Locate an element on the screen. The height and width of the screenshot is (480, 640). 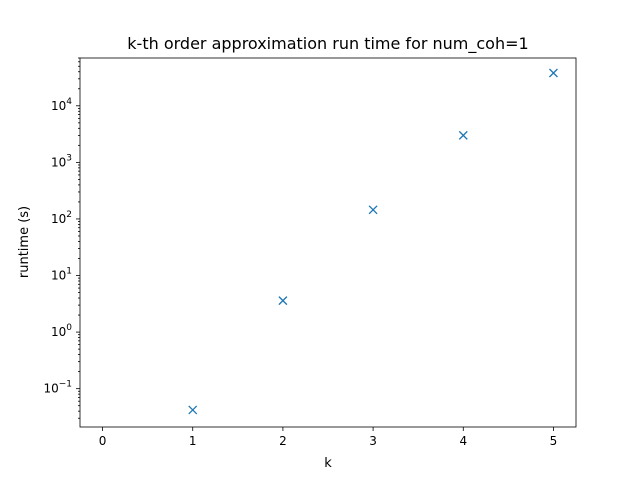
y-axis-label: runtime (s) is located at coordinates (24, 242).